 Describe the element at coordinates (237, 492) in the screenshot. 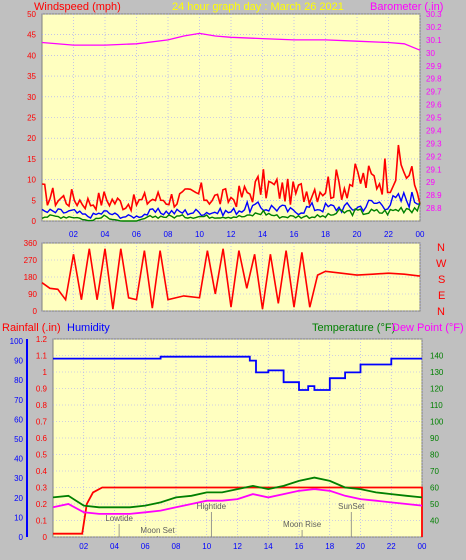

I see `temperature-line` at that location.